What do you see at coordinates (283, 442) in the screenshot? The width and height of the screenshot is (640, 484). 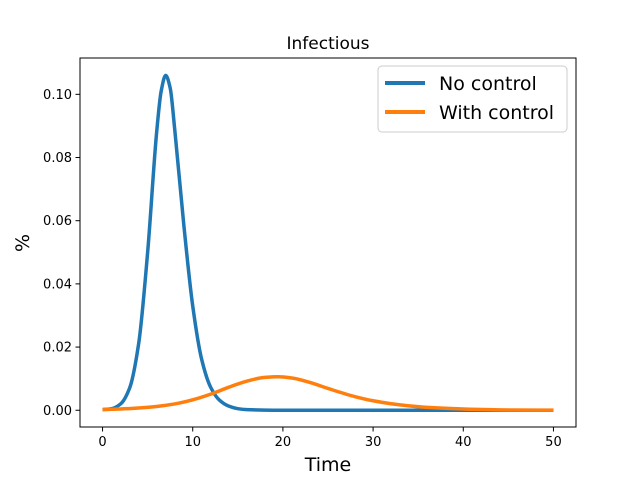 I see `x-tick-label: 20` at bounding box center [283, 442].